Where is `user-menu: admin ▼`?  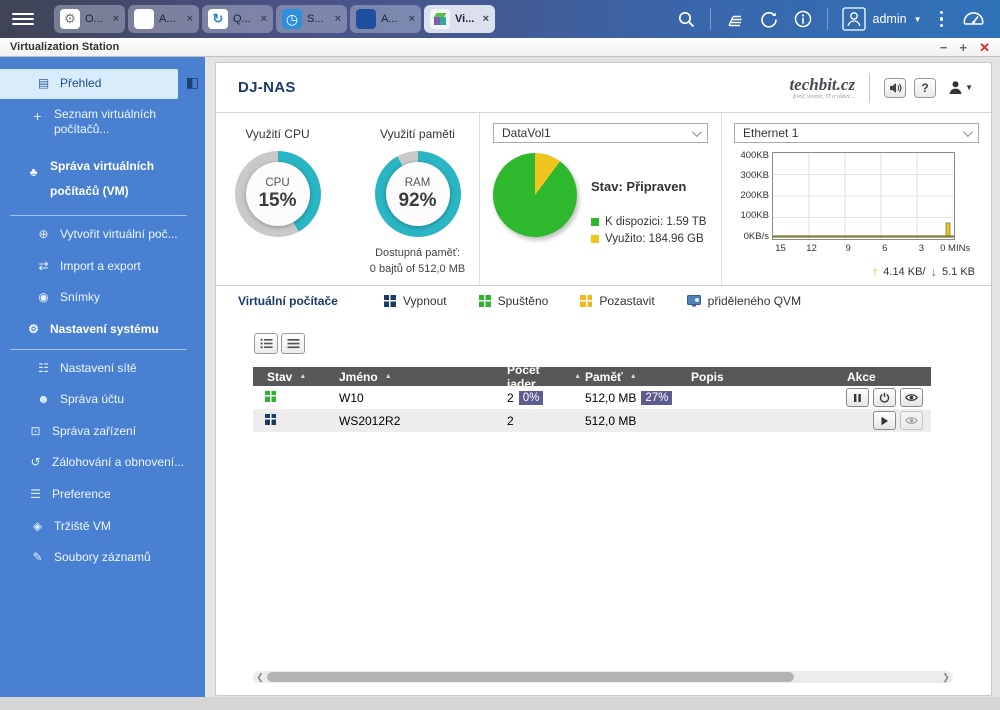 user-menu: admin ▼ is located at coordinates (881, 19).